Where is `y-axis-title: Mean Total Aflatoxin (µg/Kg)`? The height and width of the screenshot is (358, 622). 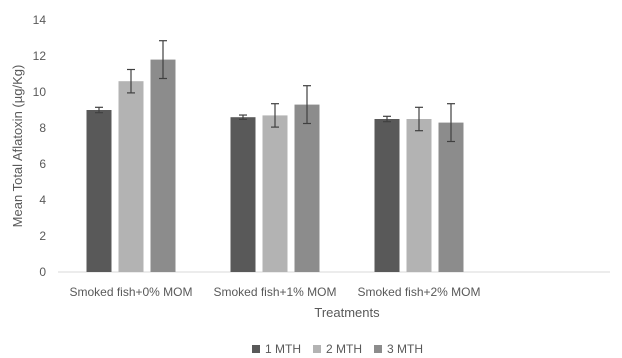 y-axis-title: Mean Total Aflatoxin (µg/Kg) is located at coordinates (17, 146).